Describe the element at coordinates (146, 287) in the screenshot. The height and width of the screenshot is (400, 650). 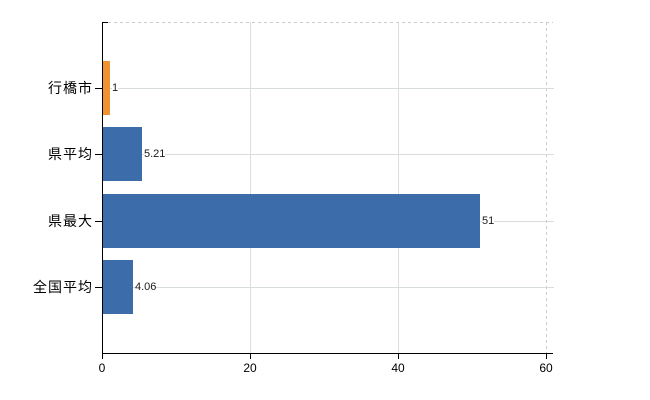
I see `bar-value-label: 4.06` at that location.